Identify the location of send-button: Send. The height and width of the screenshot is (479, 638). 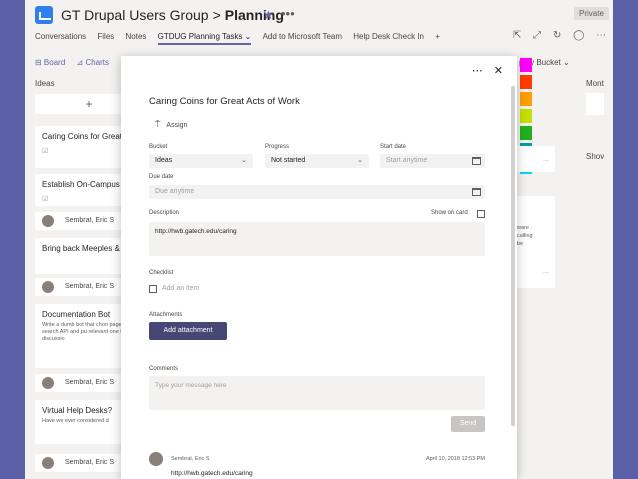
(468, 424).